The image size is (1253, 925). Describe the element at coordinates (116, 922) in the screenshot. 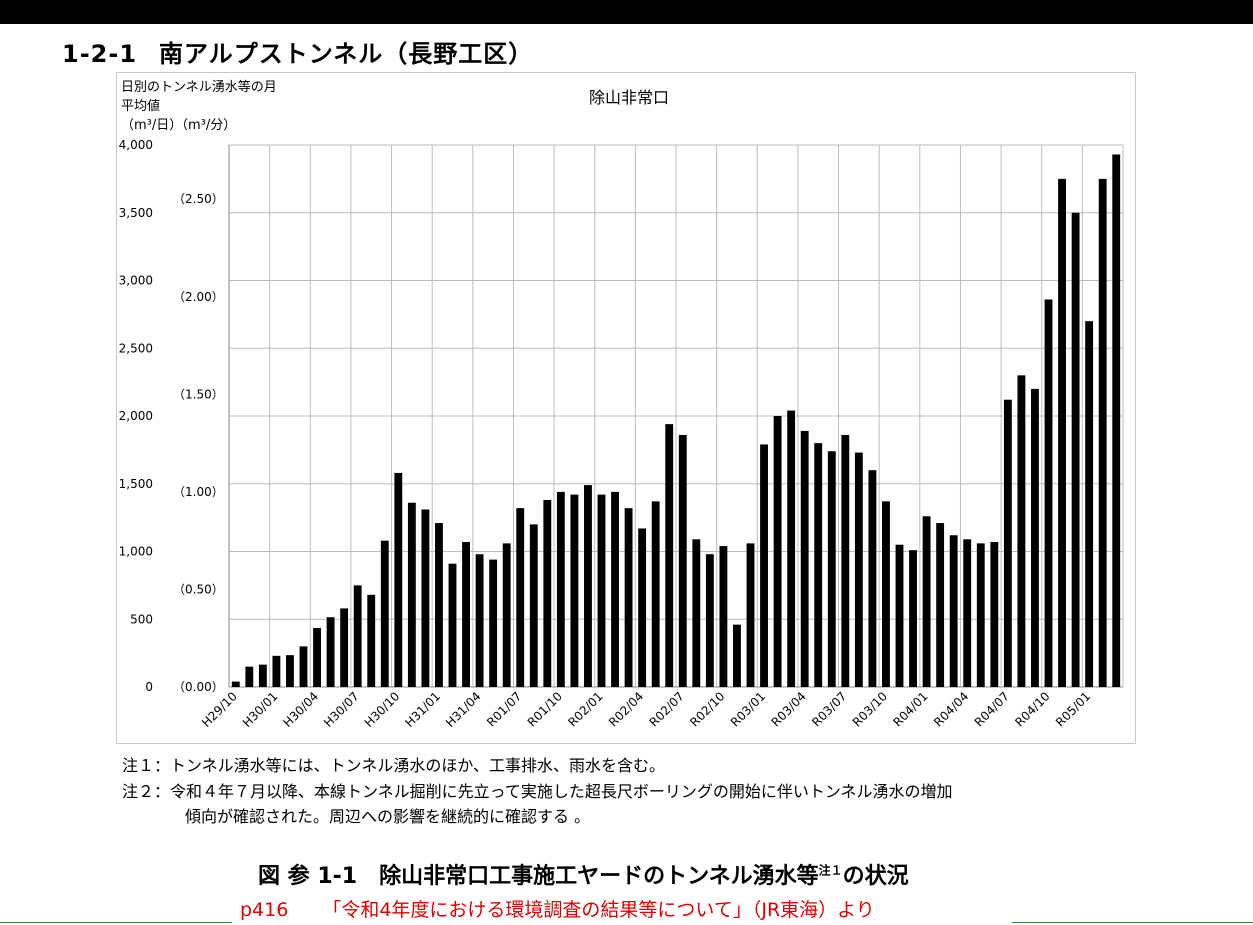

I see `source-rule-left` at that location.